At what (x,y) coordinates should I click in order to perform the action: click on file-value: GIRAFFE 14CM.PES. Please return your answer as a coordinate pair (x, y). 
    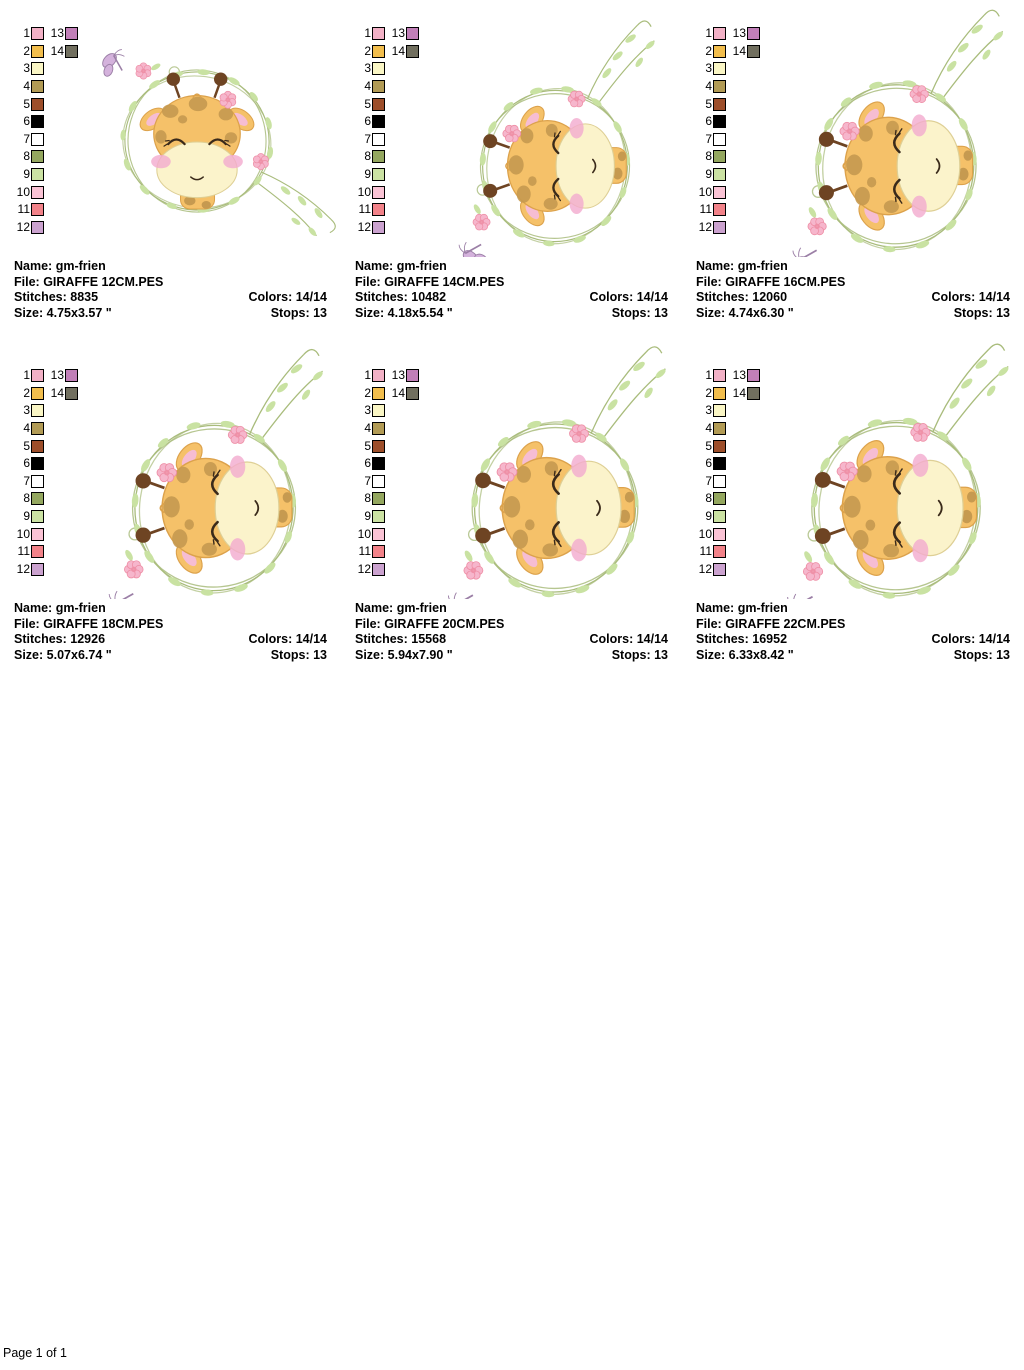
    Looking at the image, I should click on (444, 281).